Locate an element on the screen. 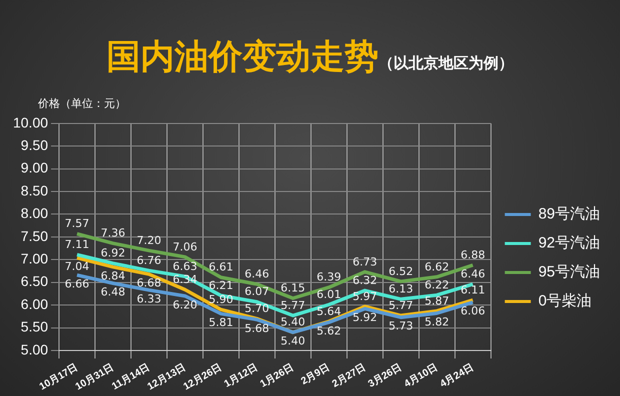 The image size is (620, 396). y-tick-label: 9.50 is located at coordinates (34, 144).